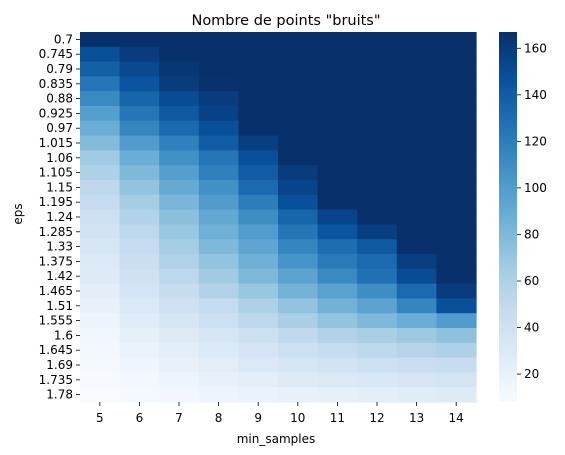 This screenshot has height=455, width=565. What do you see at coordinates (56, 202) in the screenshot?
I see `y-tick-label: 1.195` at bounding box center [56, 202].